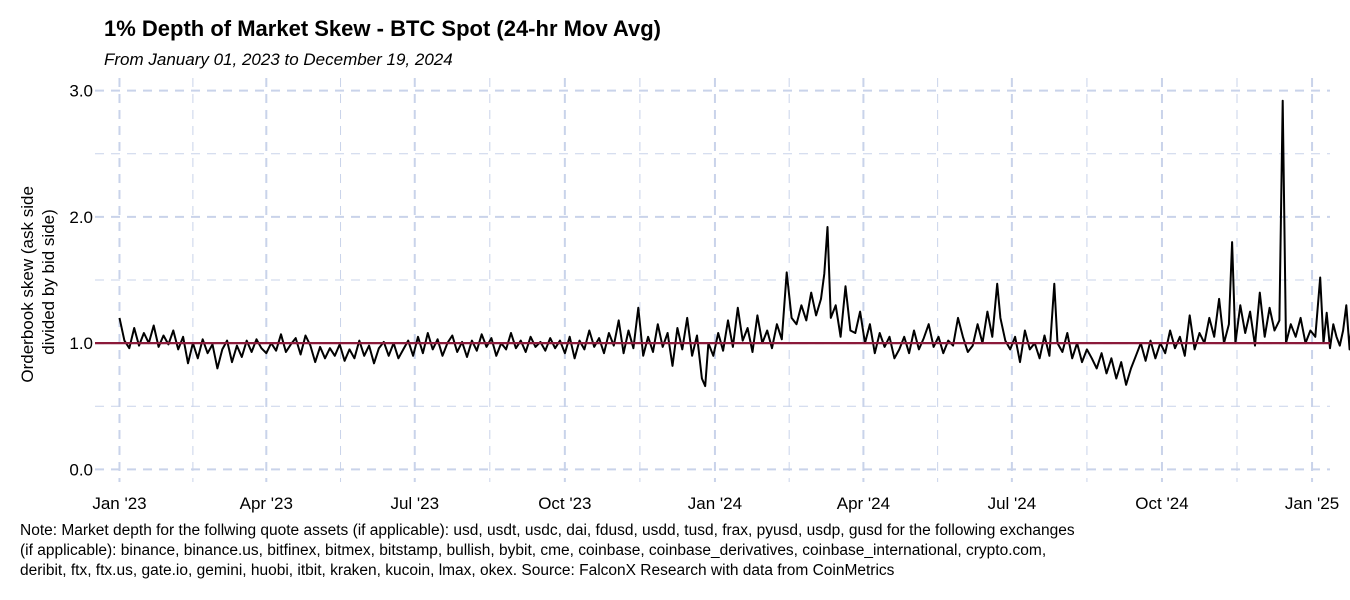  Describe the element at coordinates (715, 503) in the screenshot. I see `x-tick-label: Jan '24` at that location.